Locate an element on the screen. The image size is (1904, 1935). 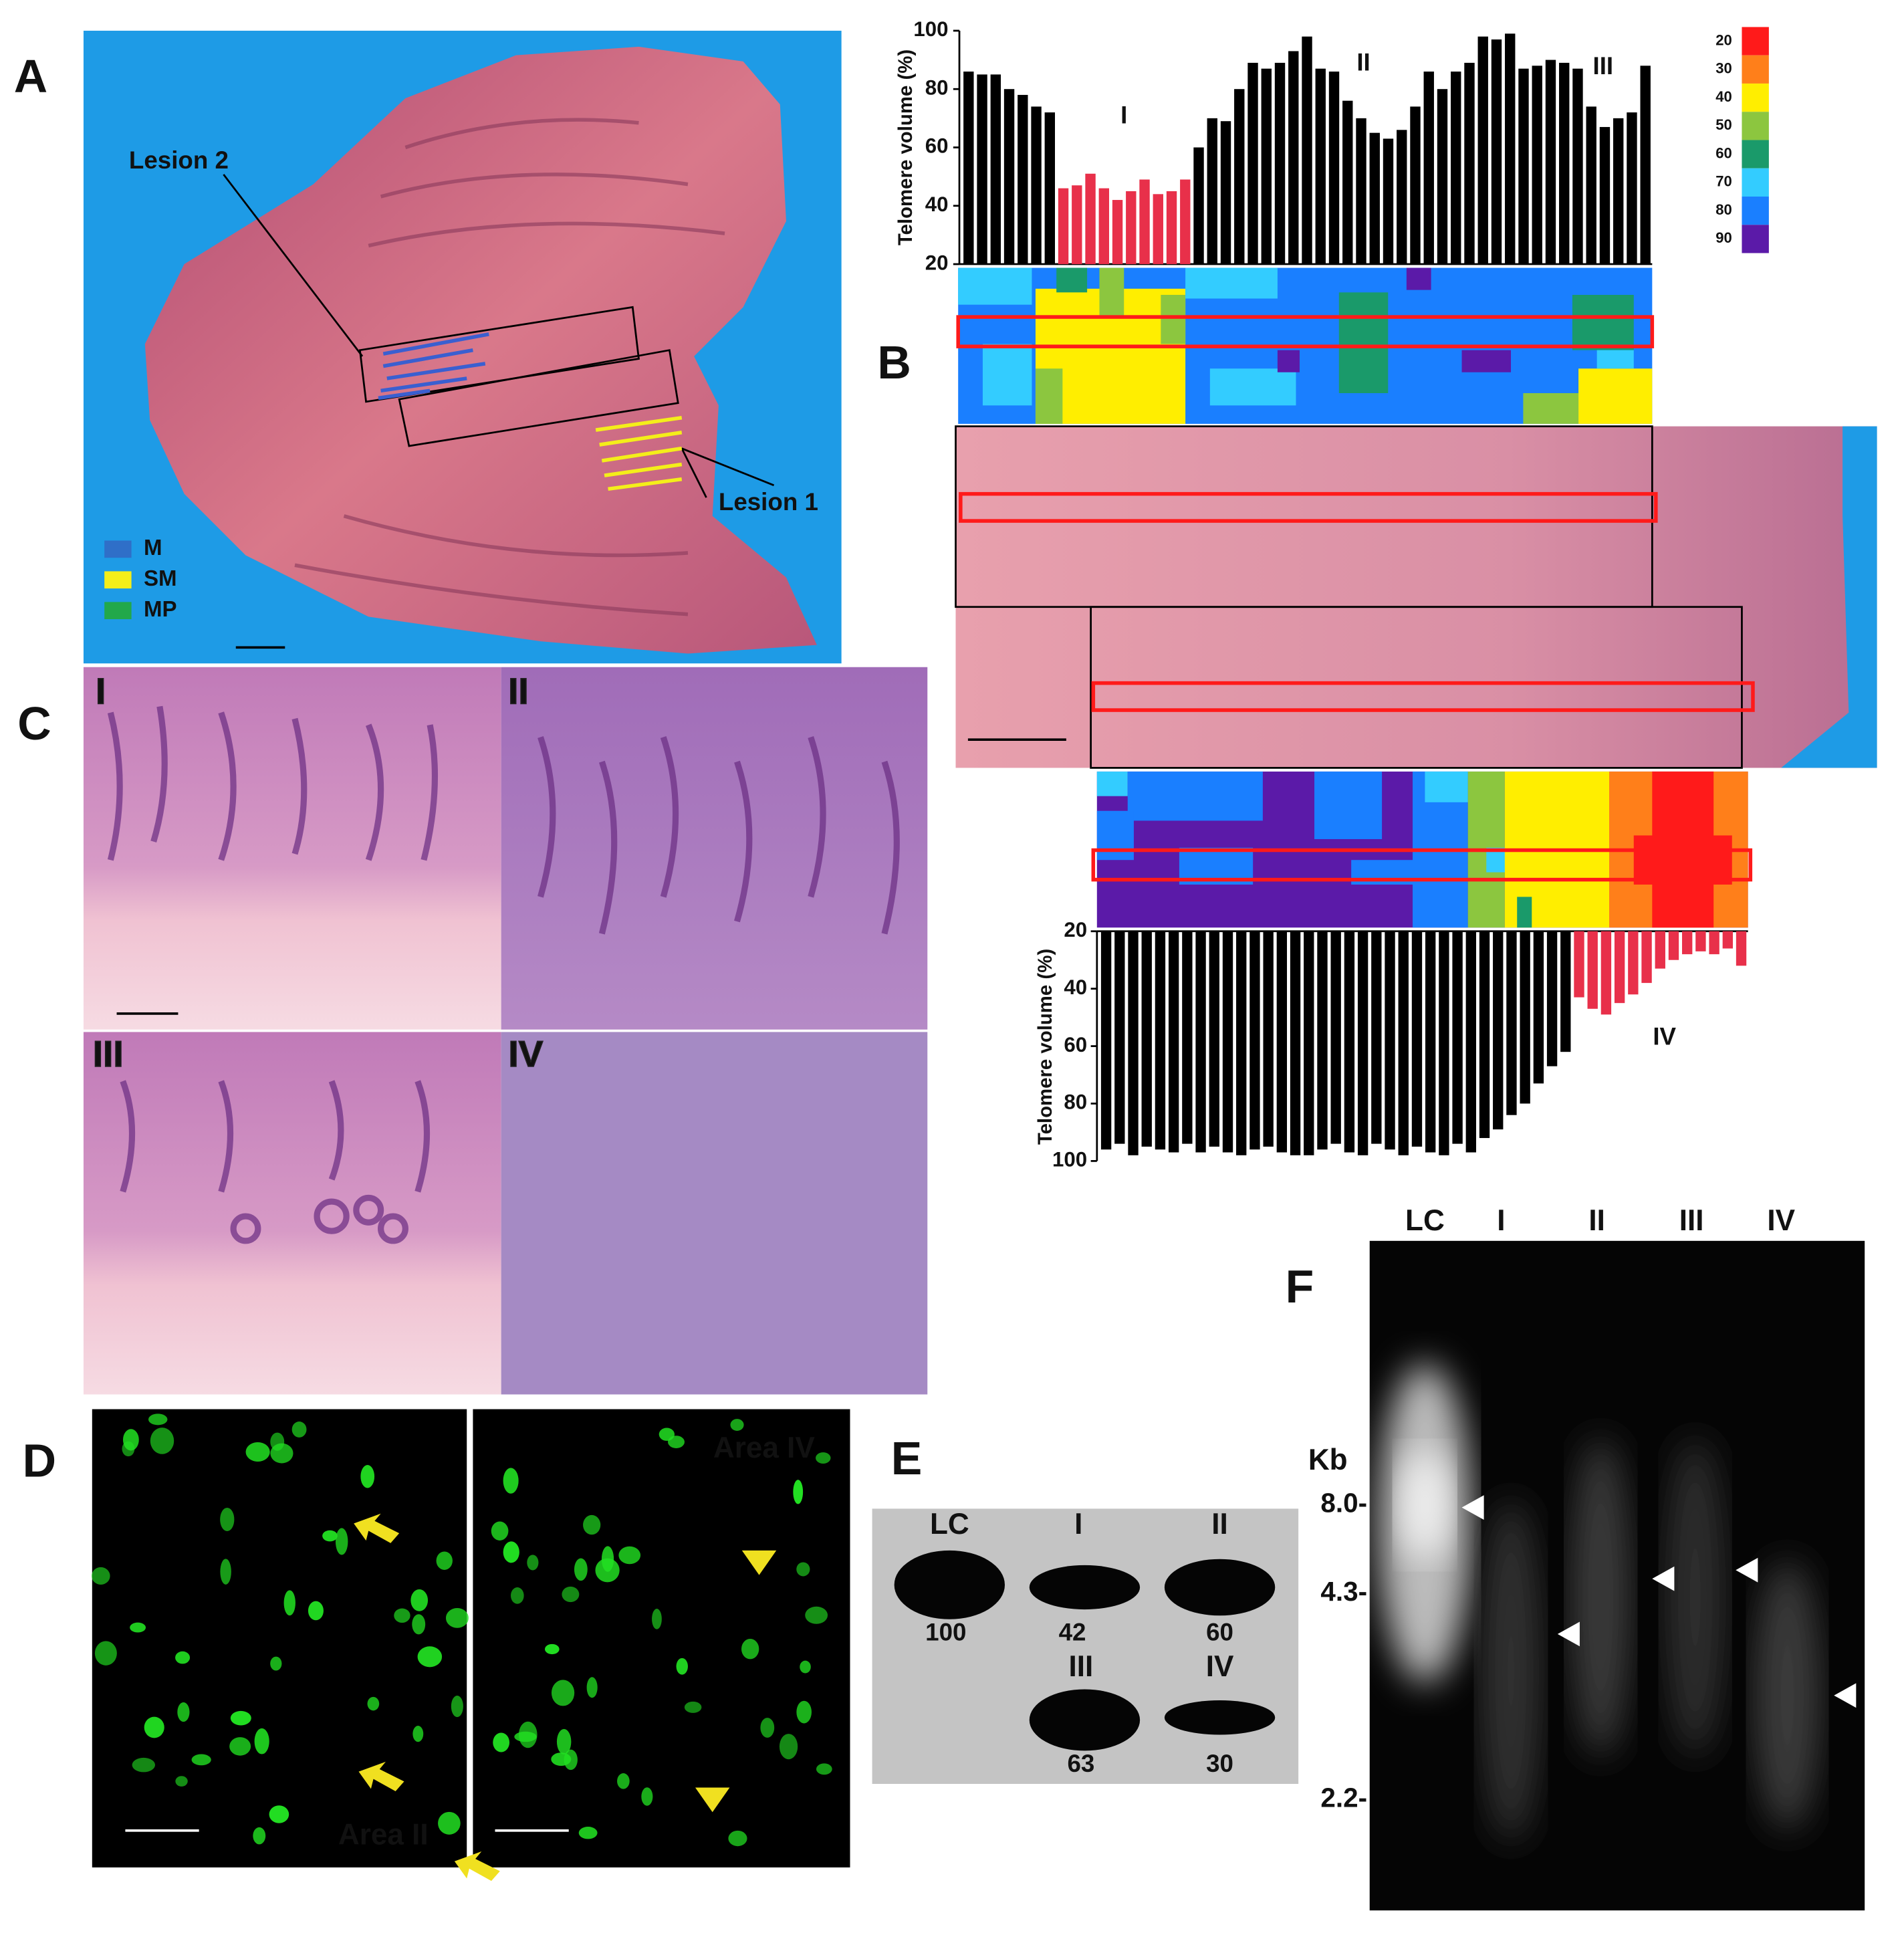
area-label: Area IV is located at coordinates (764, 1448).